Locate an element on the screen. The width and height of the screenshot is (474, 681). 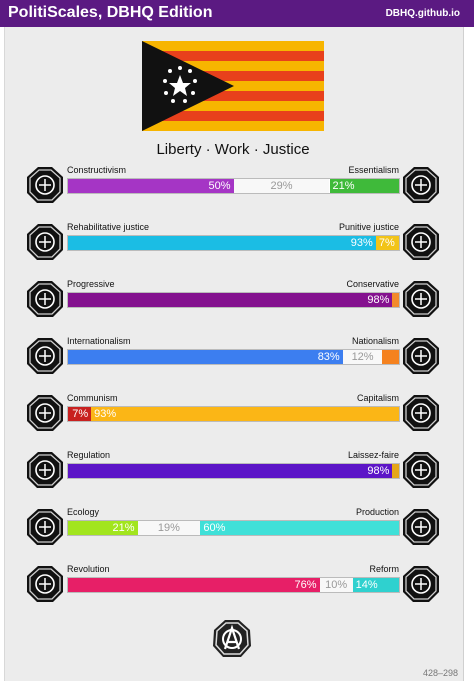
axis-row: Regulation Laissez-faire 98% is located at coordinates (233, 470).